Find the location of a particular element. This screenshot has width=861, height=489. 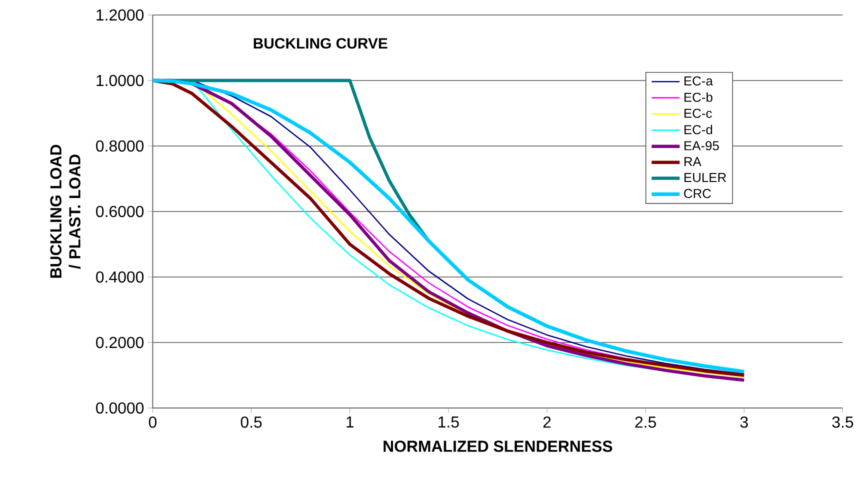

y-tick-label: 1.0000 is located at coordinates (120, 80).